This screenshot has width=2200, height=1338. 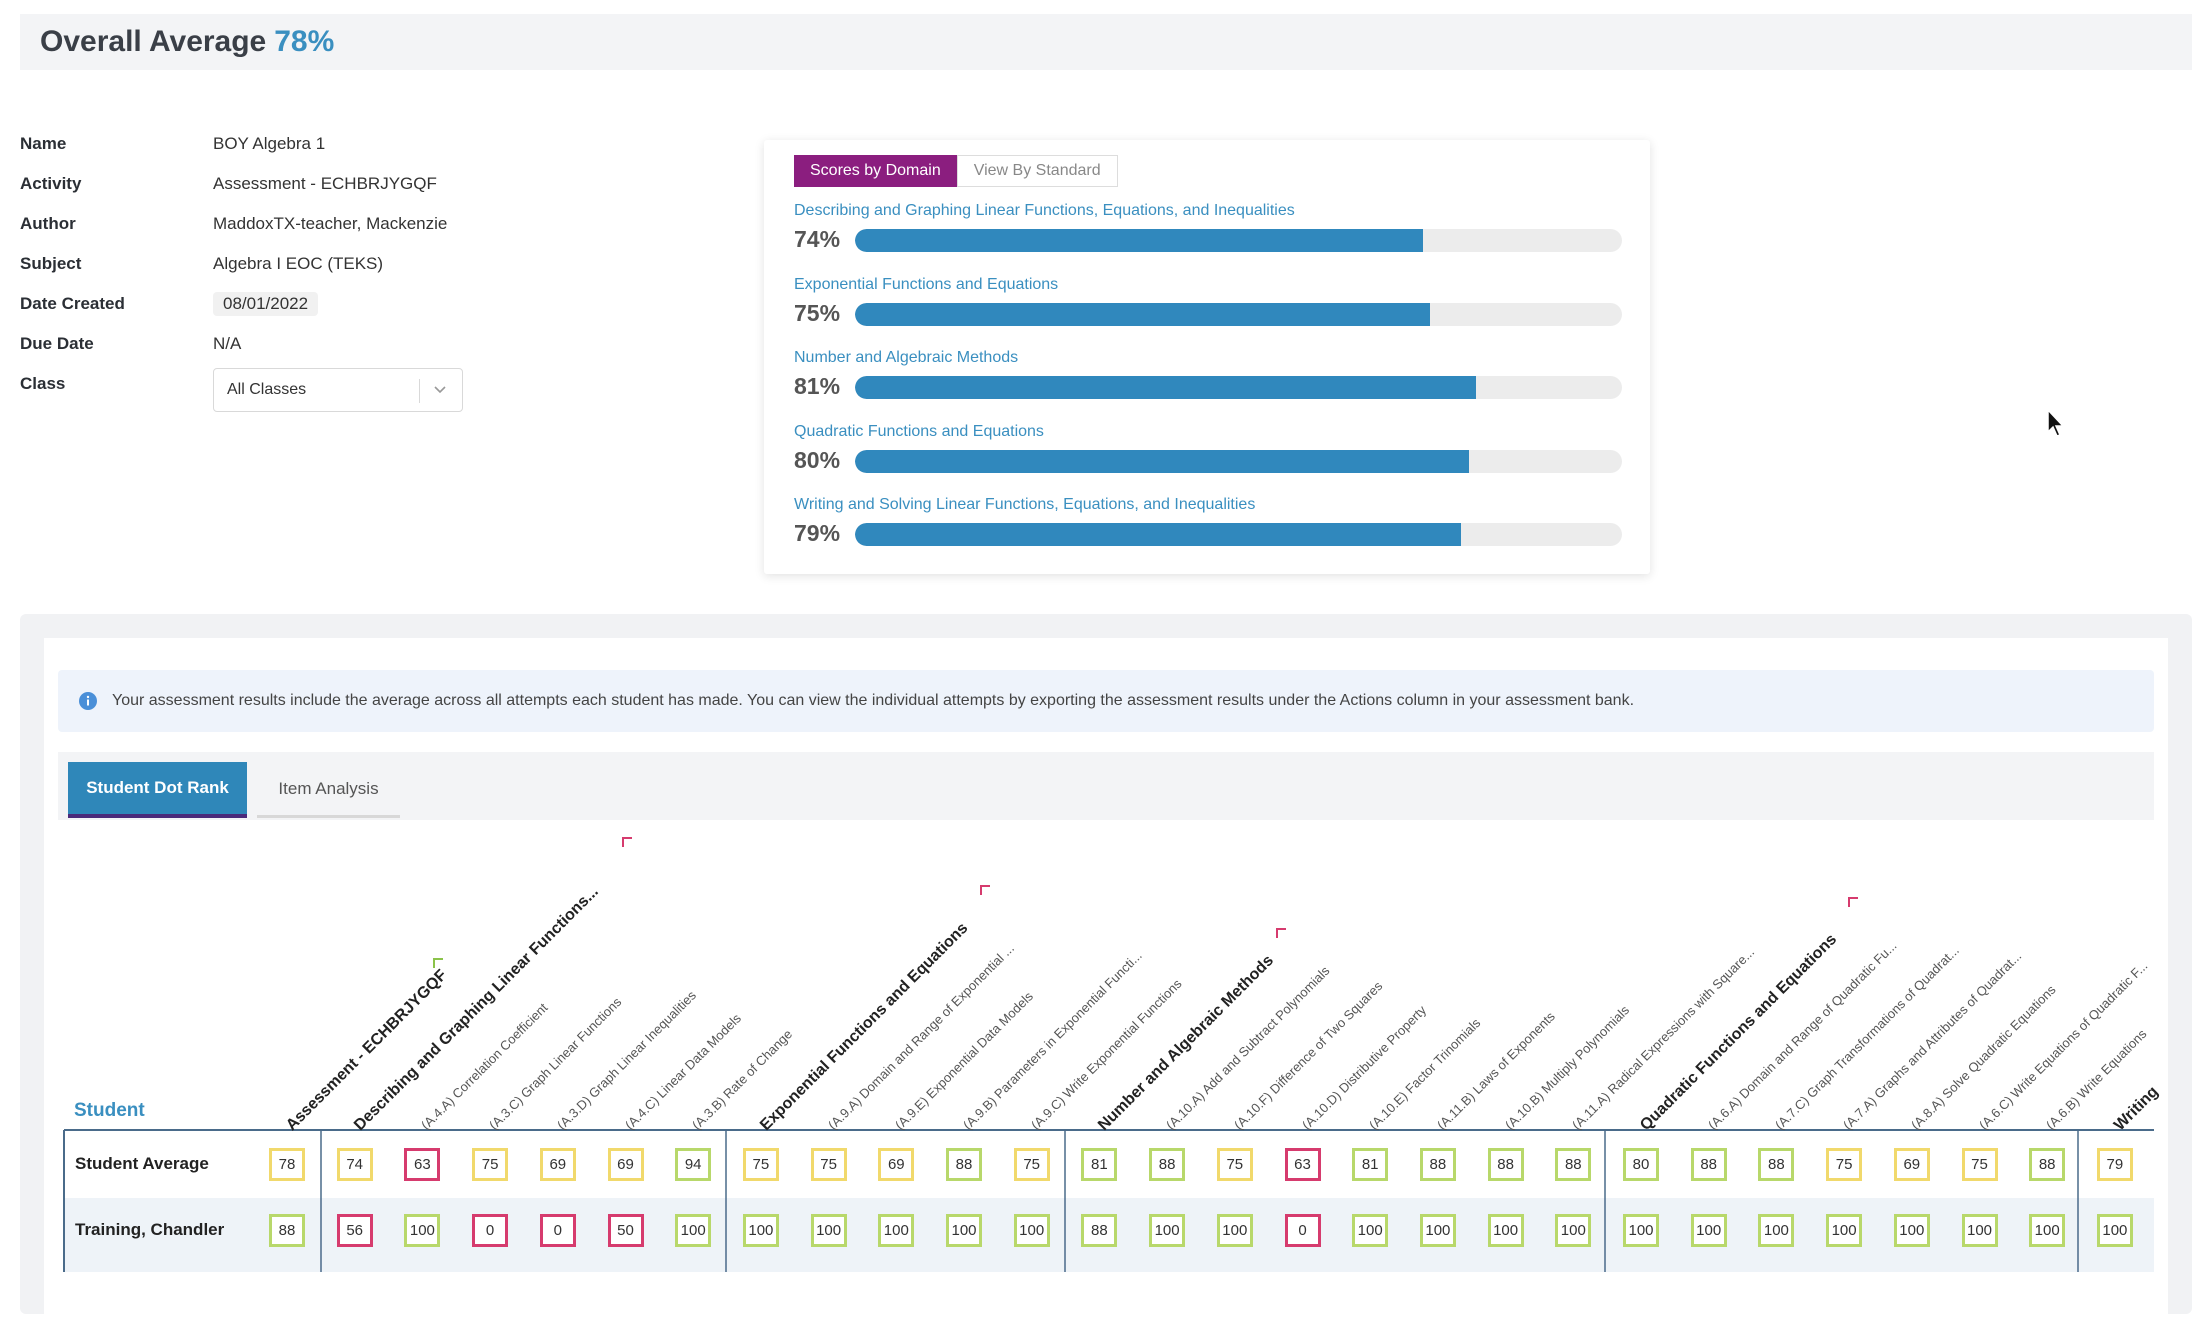 I want to click on domain-percent: 74%, so click(x=817, y=239).